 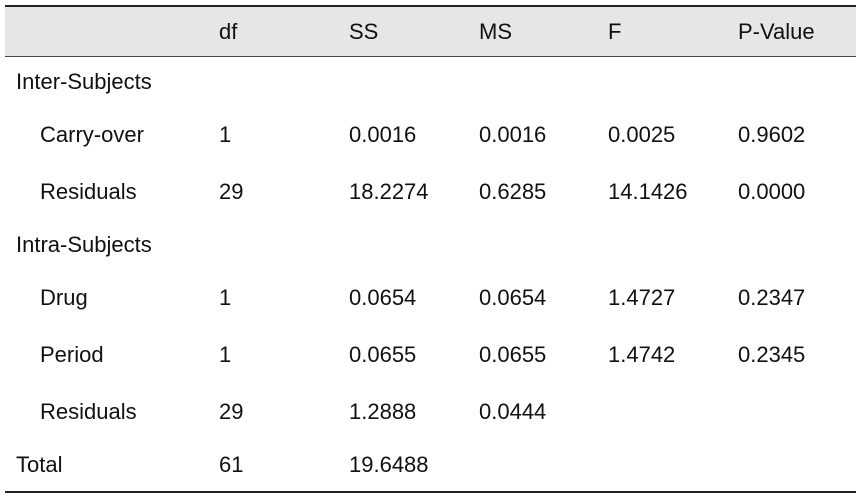 What do you see at coordinates (772, 297) in the screenshot?
I see `cell-p-value: 0.2347` at bounding box center [772, 297].